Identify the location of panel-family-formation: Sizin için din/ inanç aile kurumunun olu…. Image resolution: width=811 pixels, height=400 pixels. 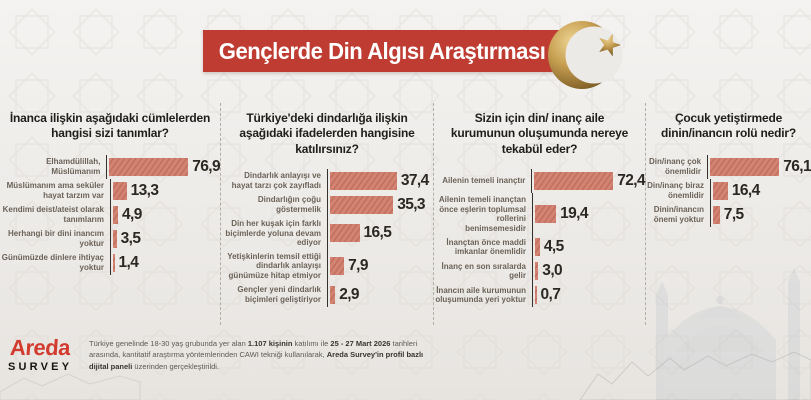
(539, 214).